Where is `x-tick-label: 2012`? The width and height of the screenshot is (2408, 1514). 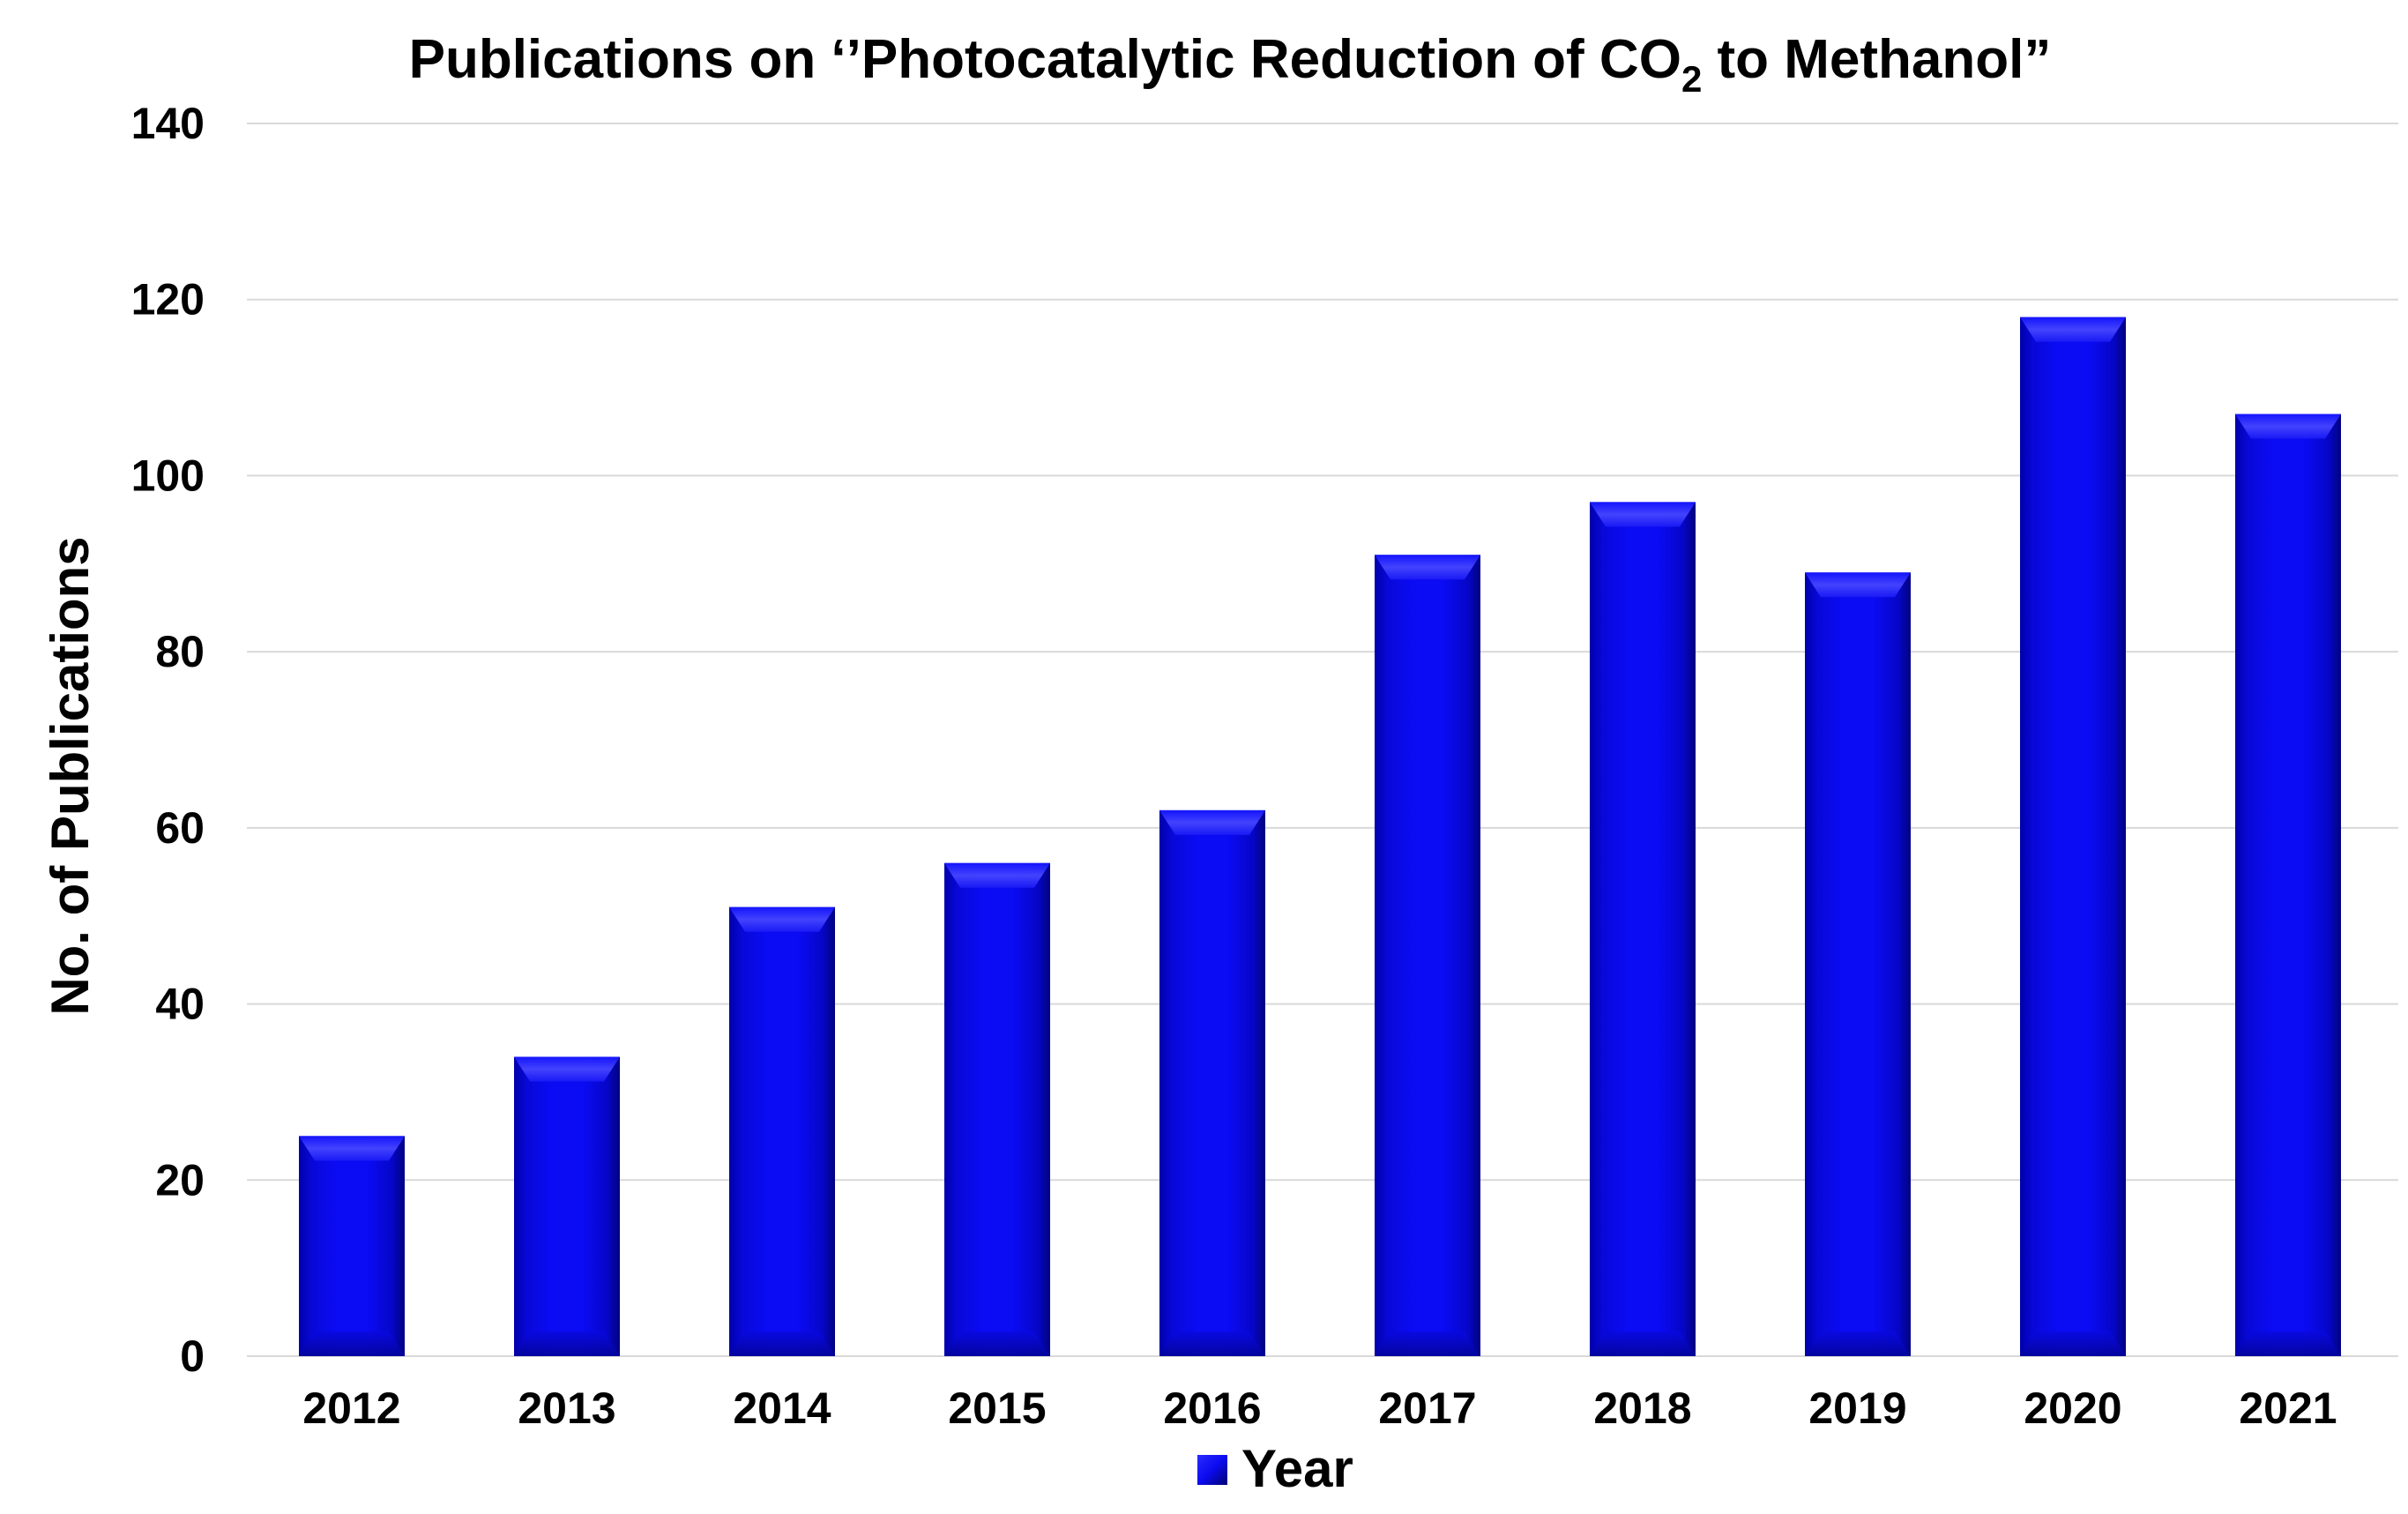
x-tick-label: 2012 is located at coordinates (351, 1408).